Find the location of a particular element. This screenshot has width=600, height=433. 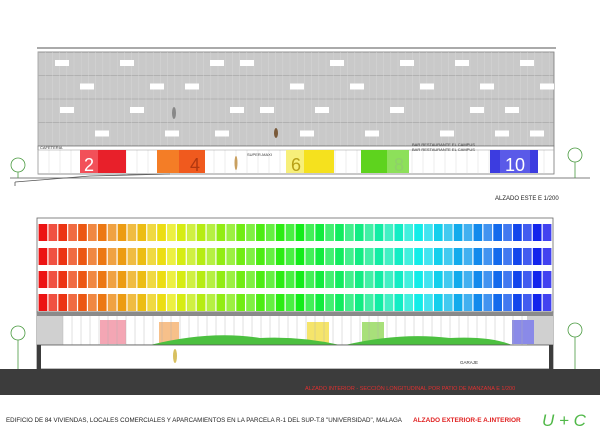

person-figure is located at coordinates (174, 113).